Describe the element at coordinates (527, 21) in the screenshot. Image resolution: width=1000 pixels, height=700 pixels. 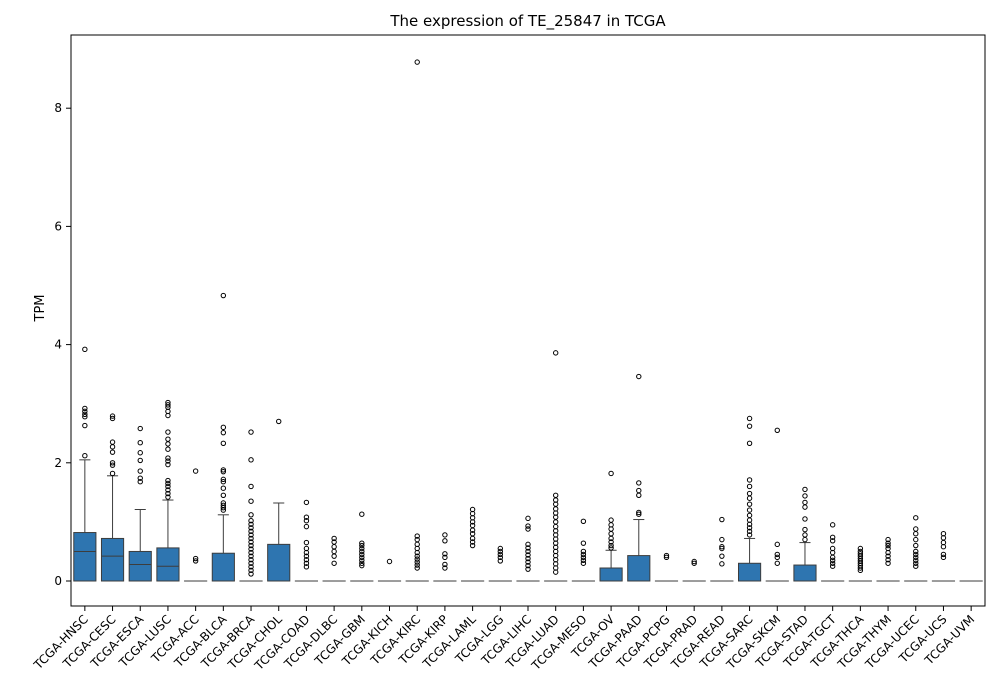
I see `chart-title: The expression of TE_25847 in TCGA` at that location.